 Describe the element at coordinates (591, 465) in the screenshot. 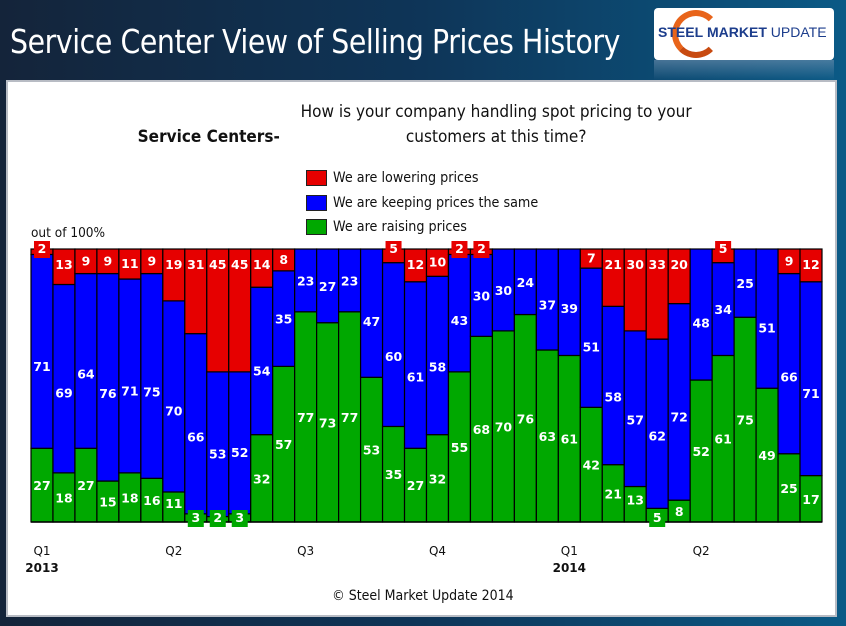

I see `data-label-raising: 42` at that location.